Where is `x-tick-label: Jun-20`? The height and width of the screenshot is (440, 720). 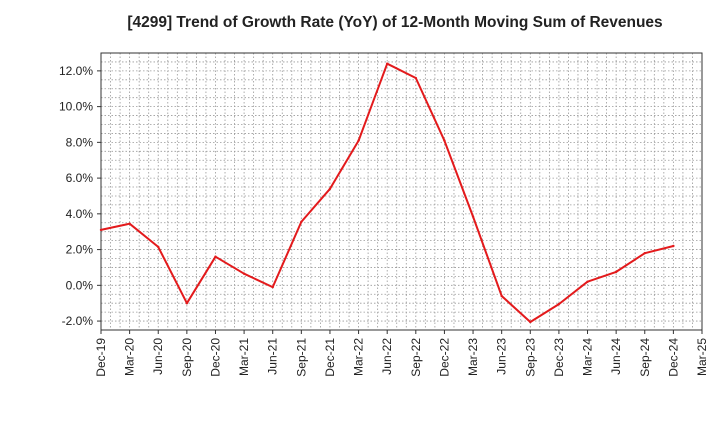
x-tick-label: Jun-20 is located at coordinates (158, 356).